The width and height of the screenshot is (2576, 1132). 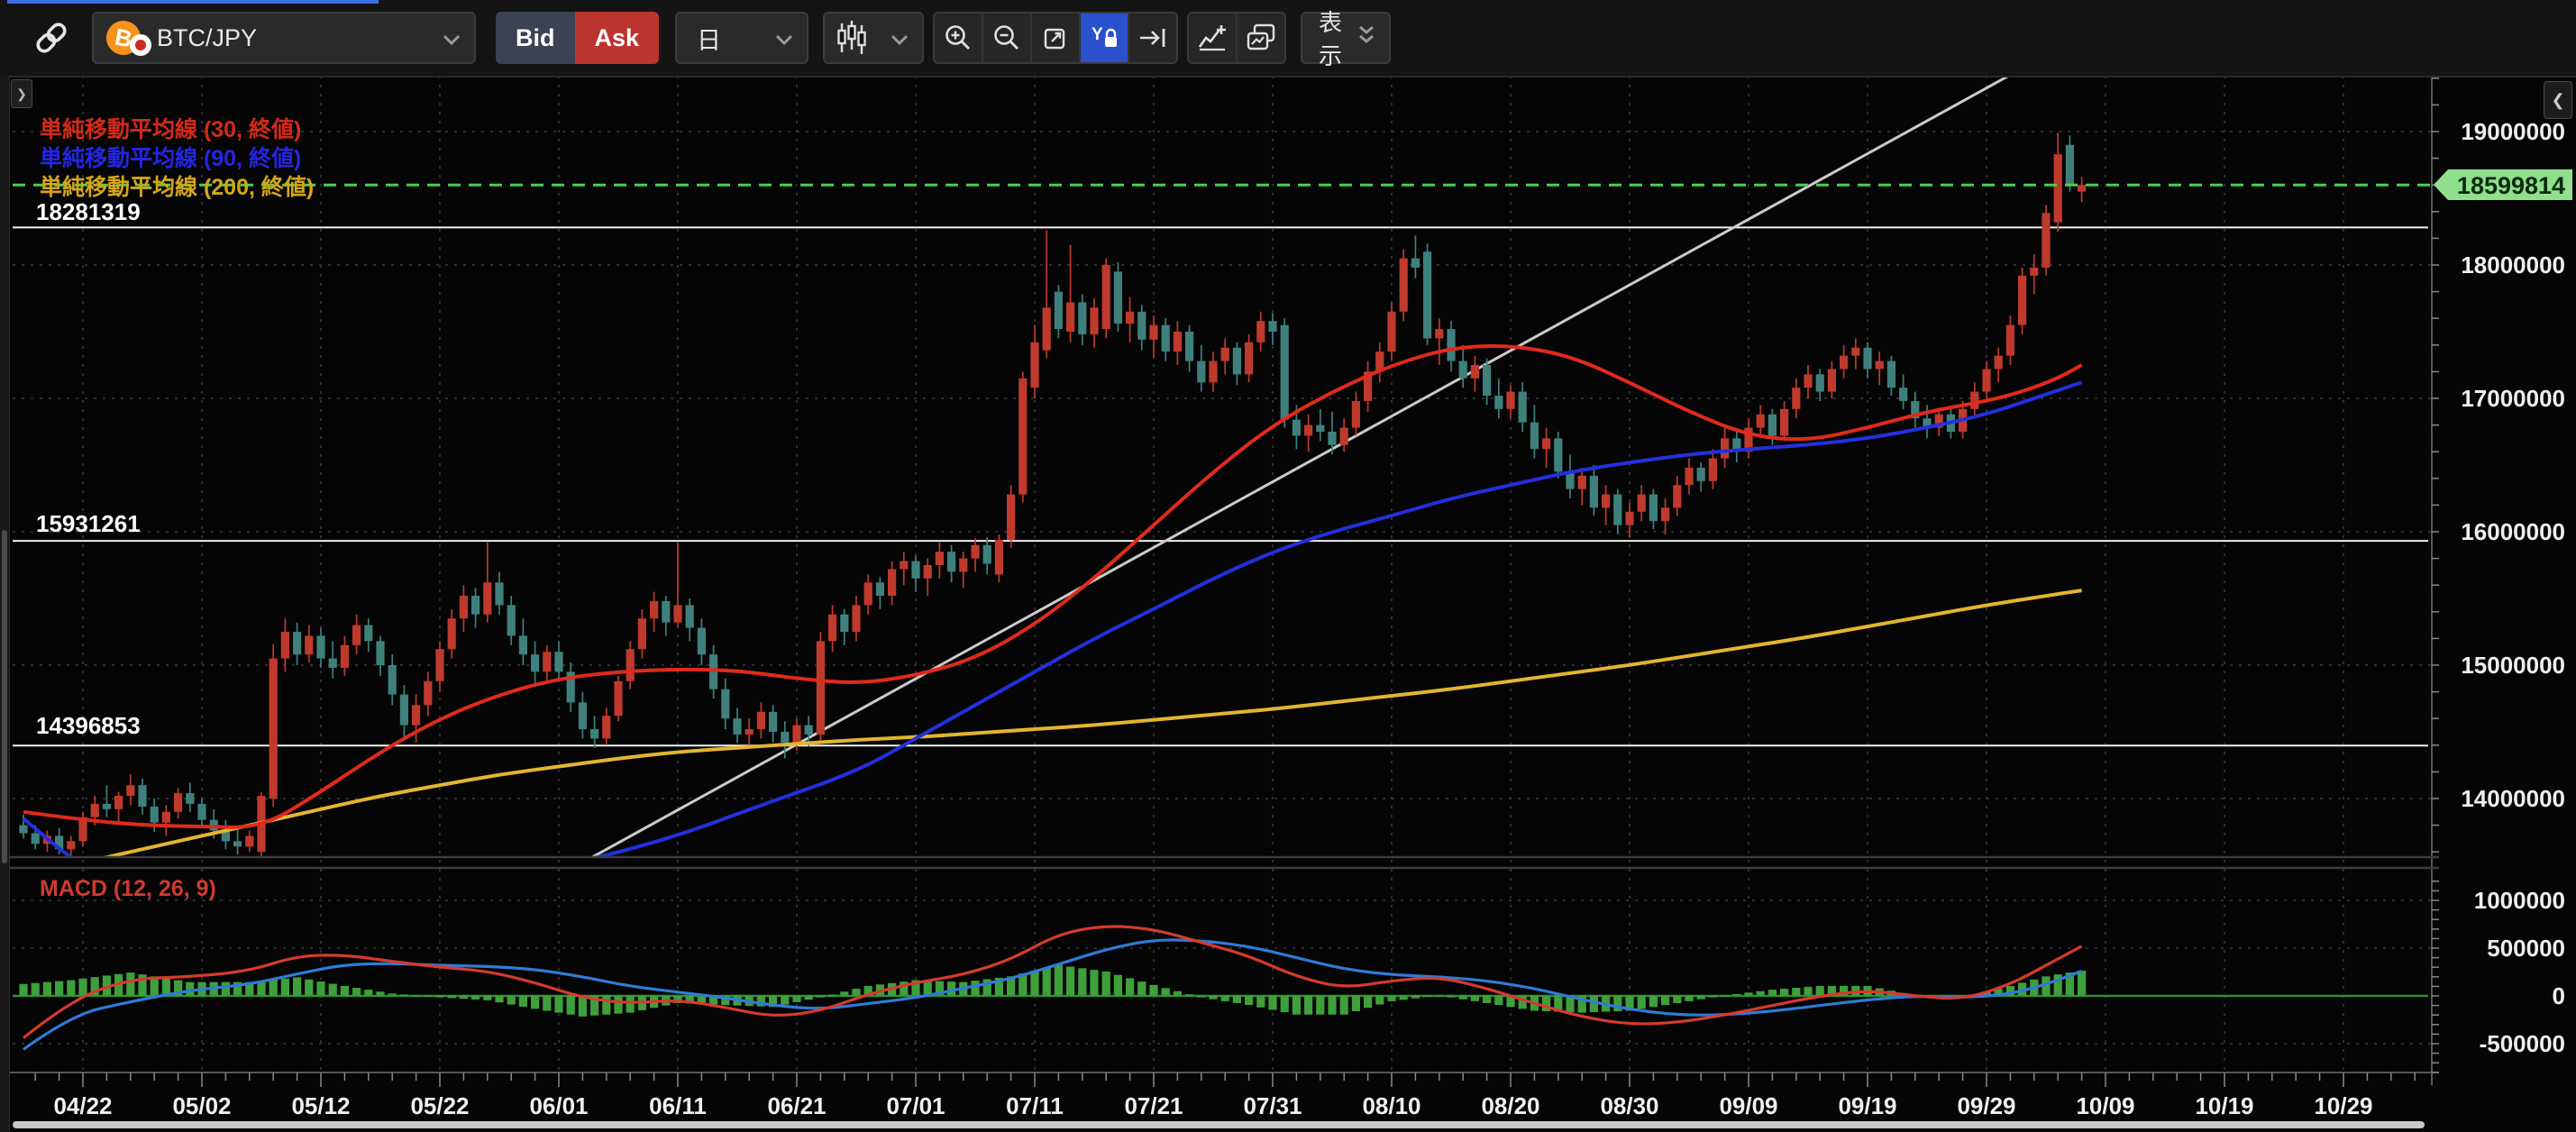 What do you see at coordinates (1153, 38) in the screenshot?
I see `go-to-latest-button` at bounding box center [1153, 38].